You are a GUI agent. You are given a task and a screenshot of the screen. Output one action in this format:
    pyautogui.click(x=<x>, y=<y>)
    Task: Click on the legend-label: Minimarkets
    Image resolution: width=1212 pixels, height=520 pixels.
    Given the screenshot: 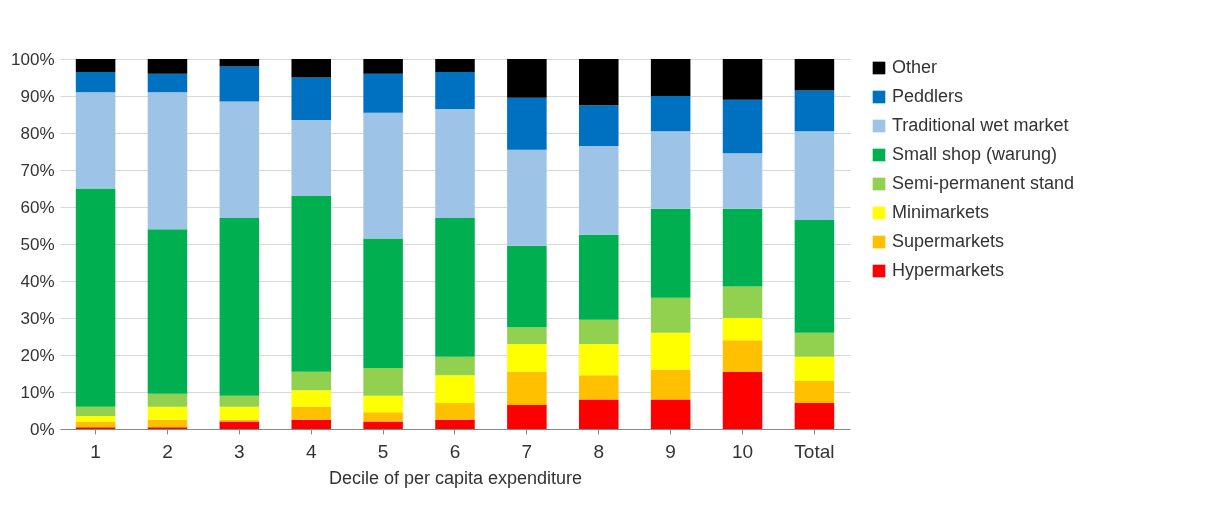 What is the action you would take?
    pyautogui.click(x=941, y=212)
    